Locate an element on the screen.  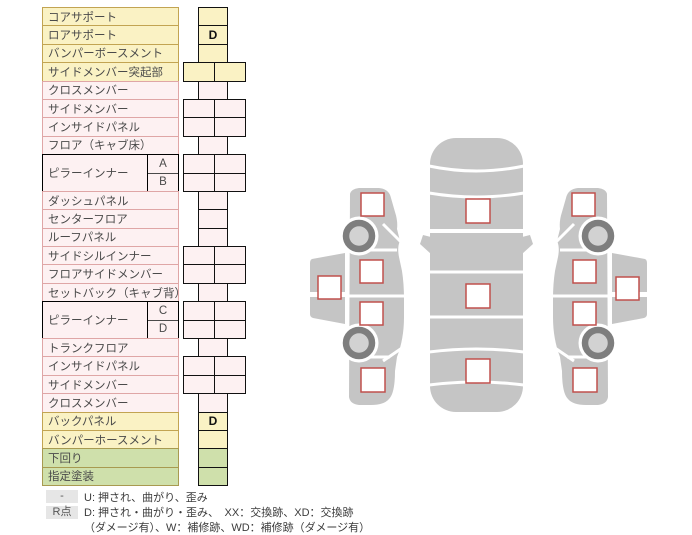
damage-point-right-body-side is located at coordinates (627, 288).